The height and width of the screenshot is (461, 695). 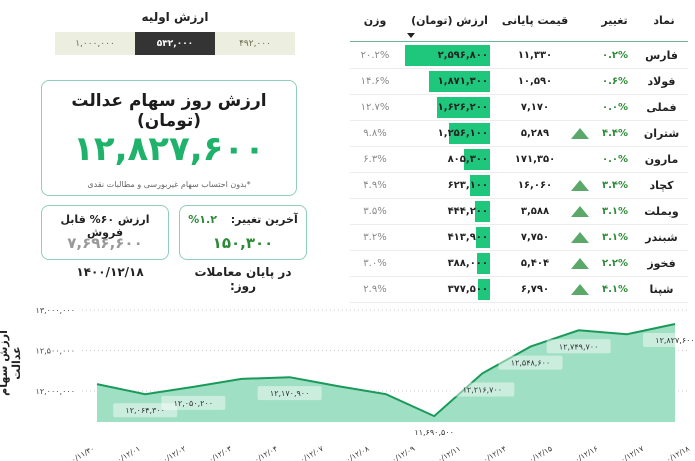 What do you see at coordinates (519, 186) in the screenshot?
I see `table-row: ۴.۹% ۶۲۳,۱۰۰ ۱۶,۰۶۰ ۳.۴% کچاد` at bounding box center [519, 186].